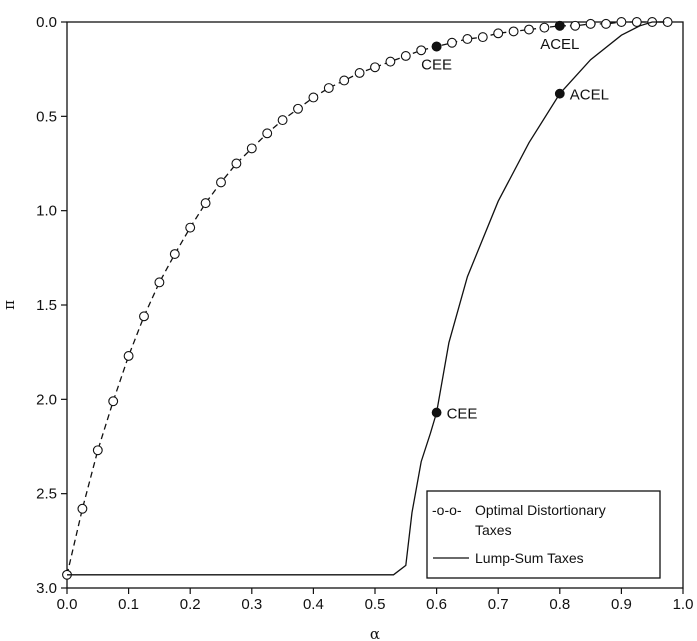  I want to click on x-tick-label: 0.7, so click(498, 604).